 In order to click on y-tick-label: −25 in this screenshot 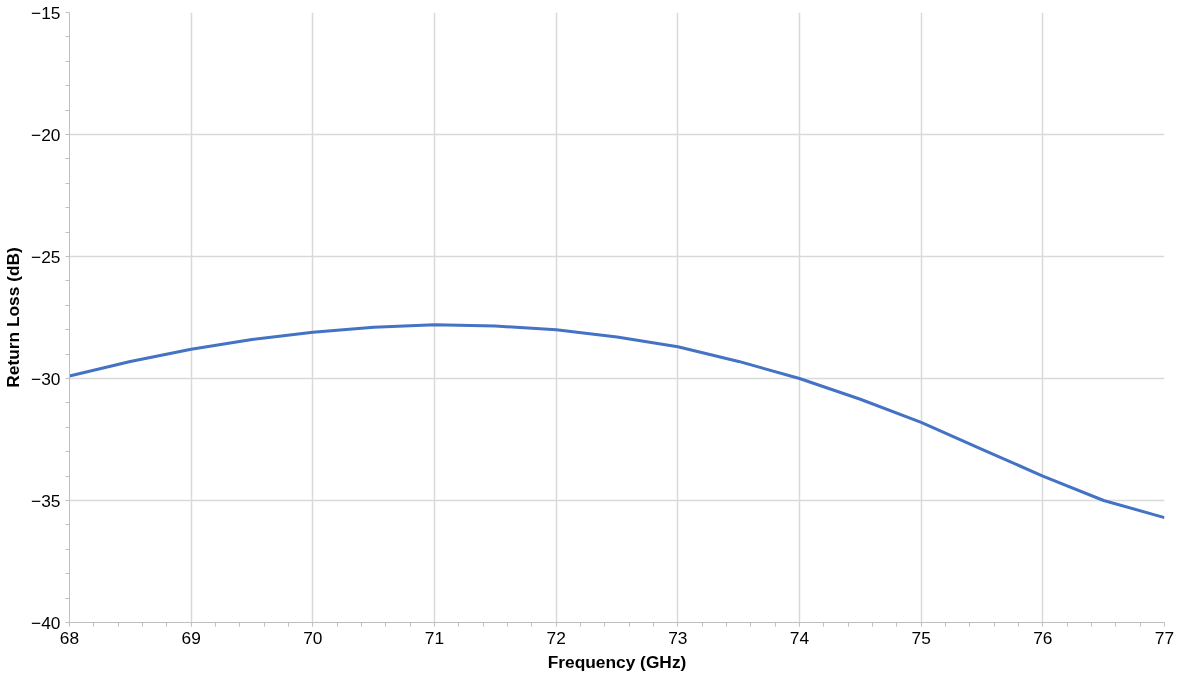, I will do `click(46, 256)`.